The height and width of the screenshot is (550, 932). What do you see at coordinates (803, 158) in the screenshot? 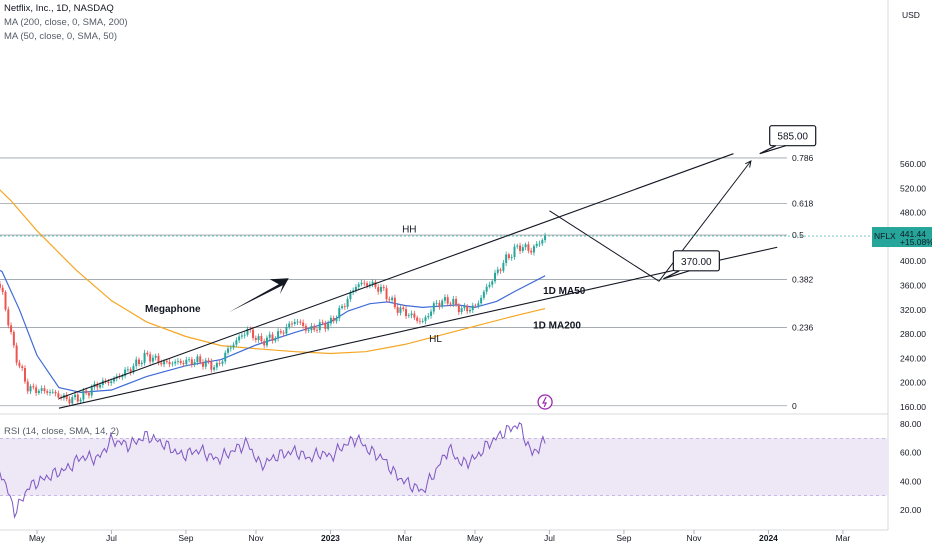
I see `fib-level-label: 0.786` at bounding box center [803, 158].